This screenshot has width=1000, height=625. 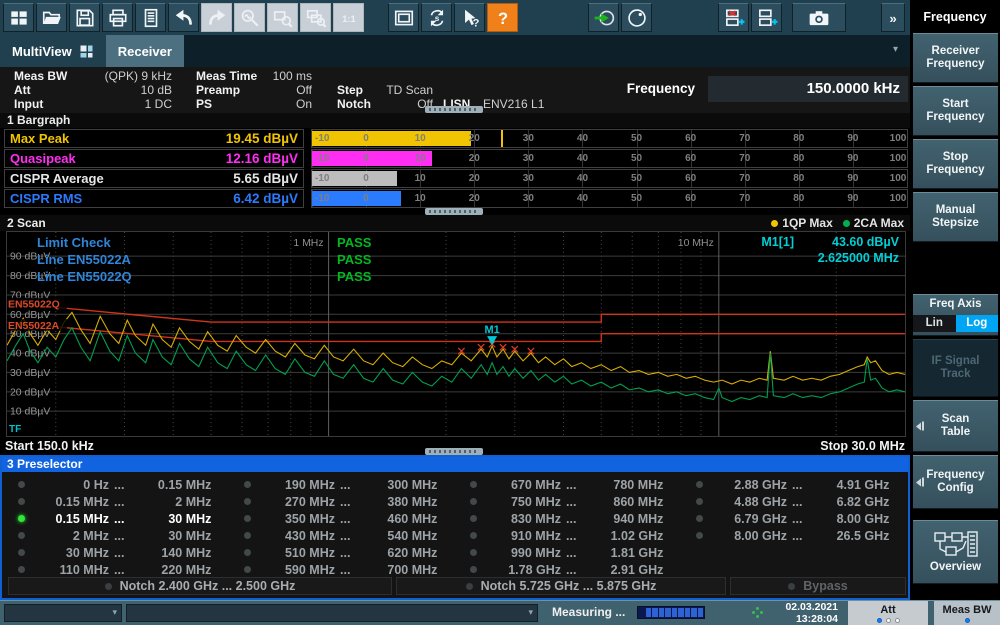 What do you see at coordinates (955, 482) in the screenshot?
I see `softkey-frequency-config: Frequency Config` at bounding box center [955, 482].